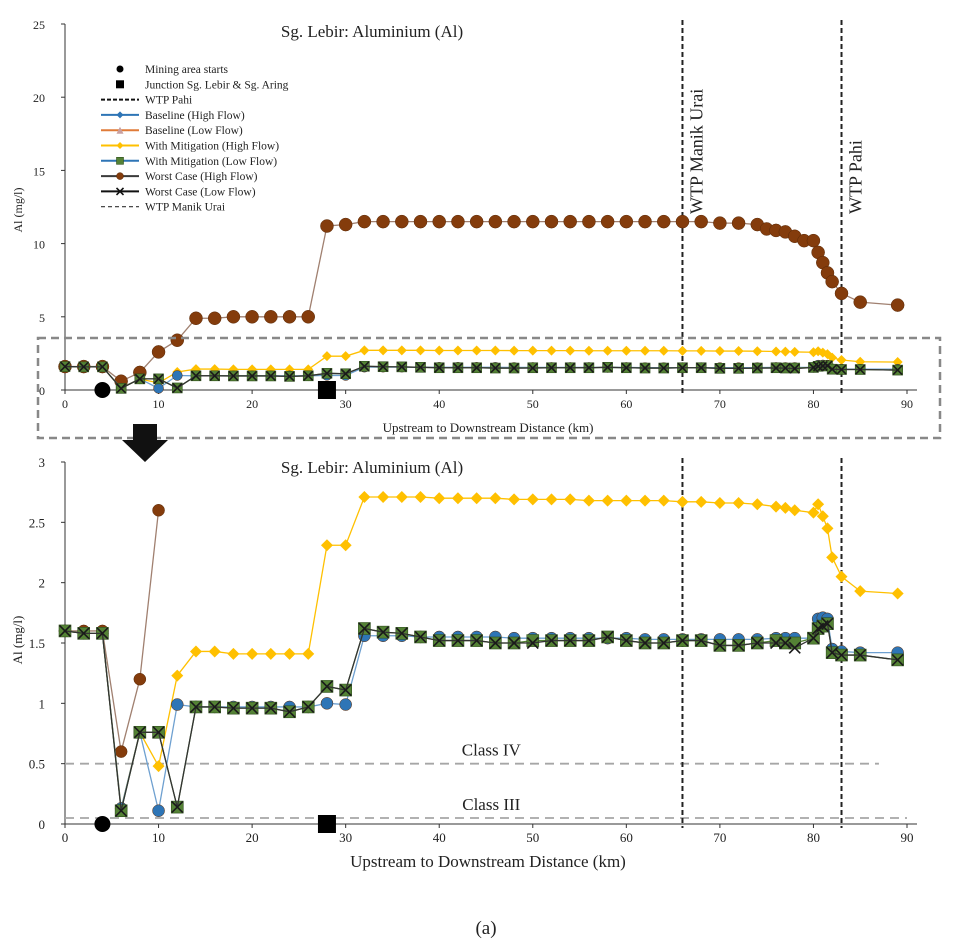  What do you see at coordinates (42, 318) in the screenshot?
I see `y-tick-label: 5` at bounding box center [42, 318].